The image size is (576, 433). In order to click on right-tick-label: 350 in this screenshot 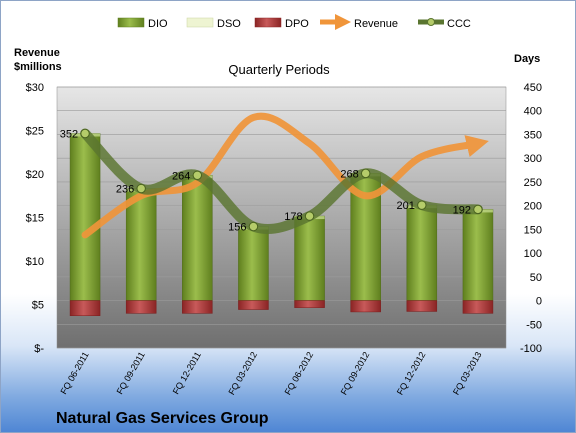, I will do `click(533, 135)`.